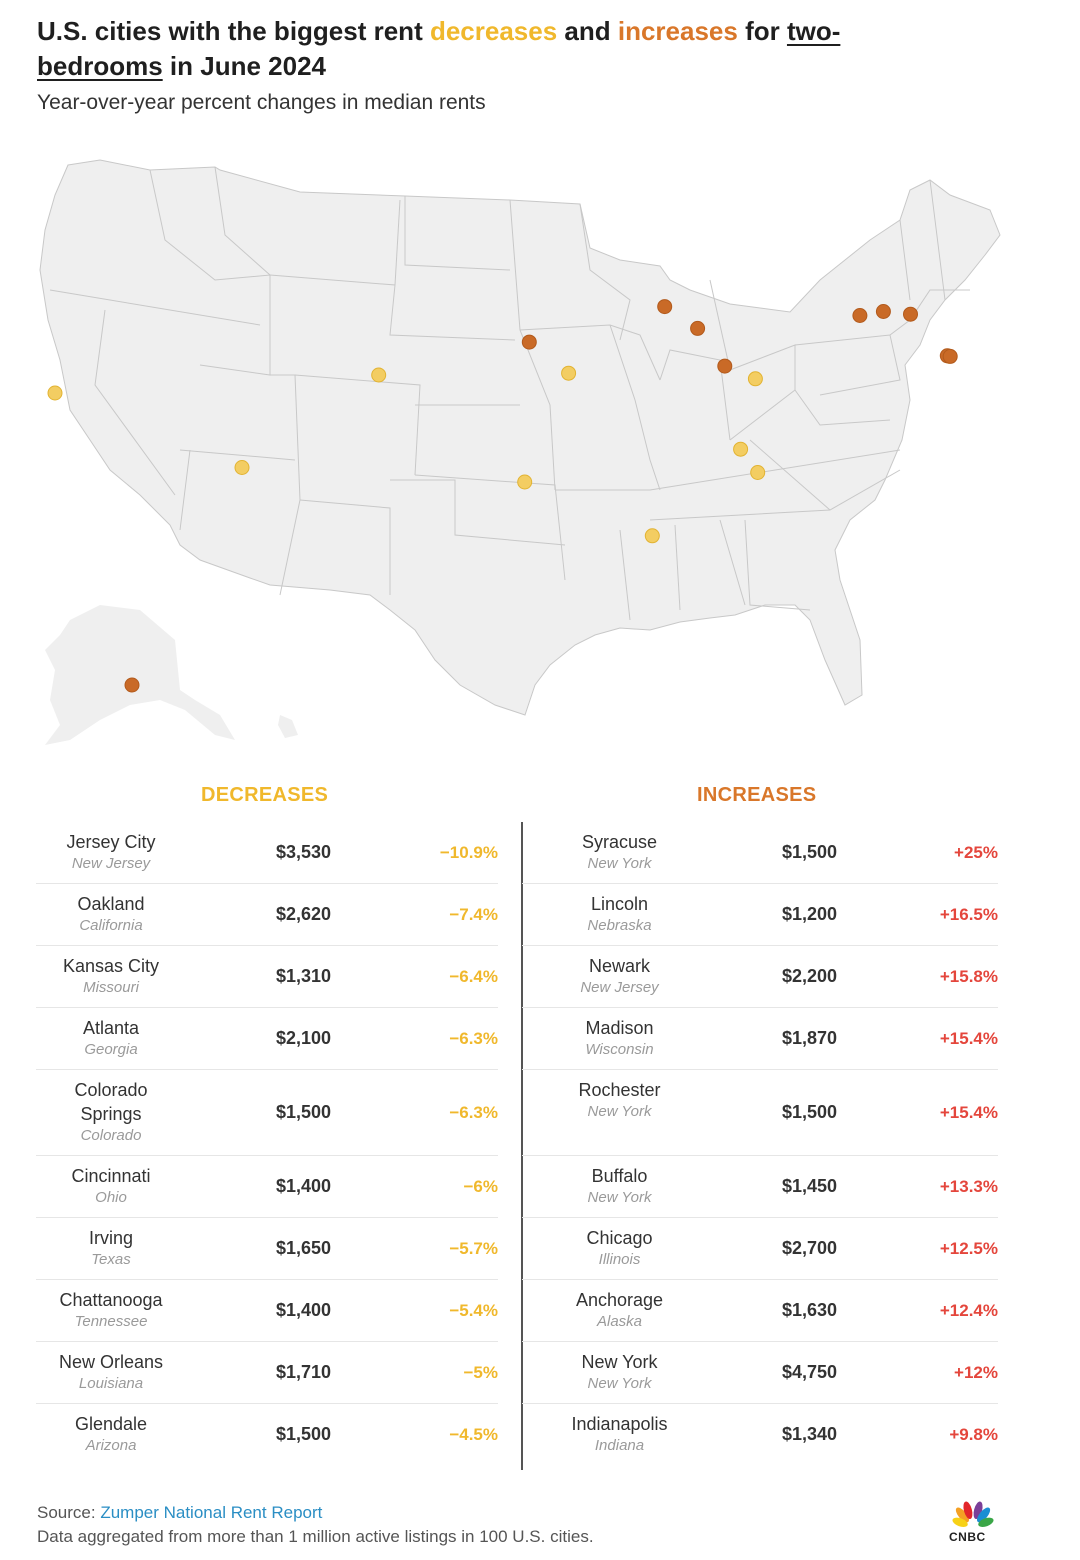 This screenshot has width=1080, height=1560. Describe the element at coordinates (760, 915) in the screenshot. I see `table-row: Lincoln Nebraska $1,200 +16.5%` at that location.